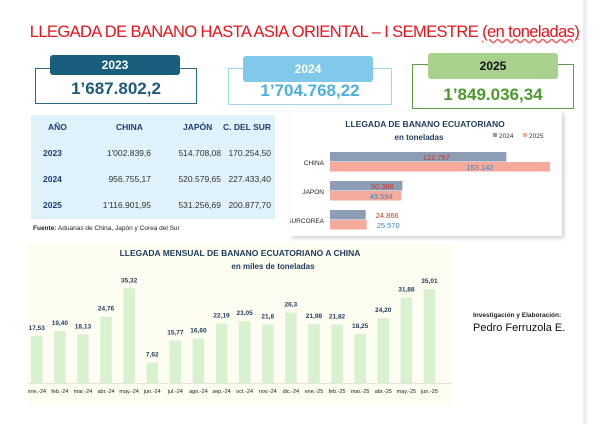 The height and width of the screenshot is (424, 609). What do you see at coordinates (106, 309) in the screenshot?
I see `data-label: 24,76` at bounding box center [106, 309].